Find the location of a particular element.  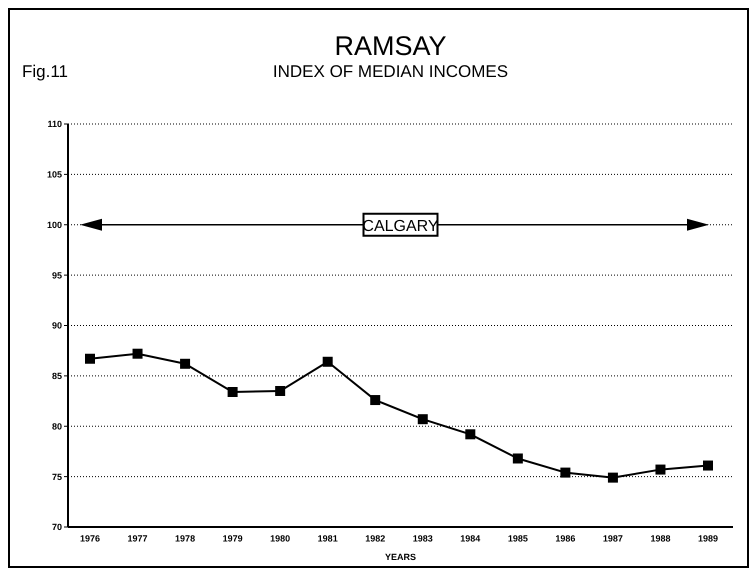

x-tick-label: 1988 is located at coordinates (660, 538).